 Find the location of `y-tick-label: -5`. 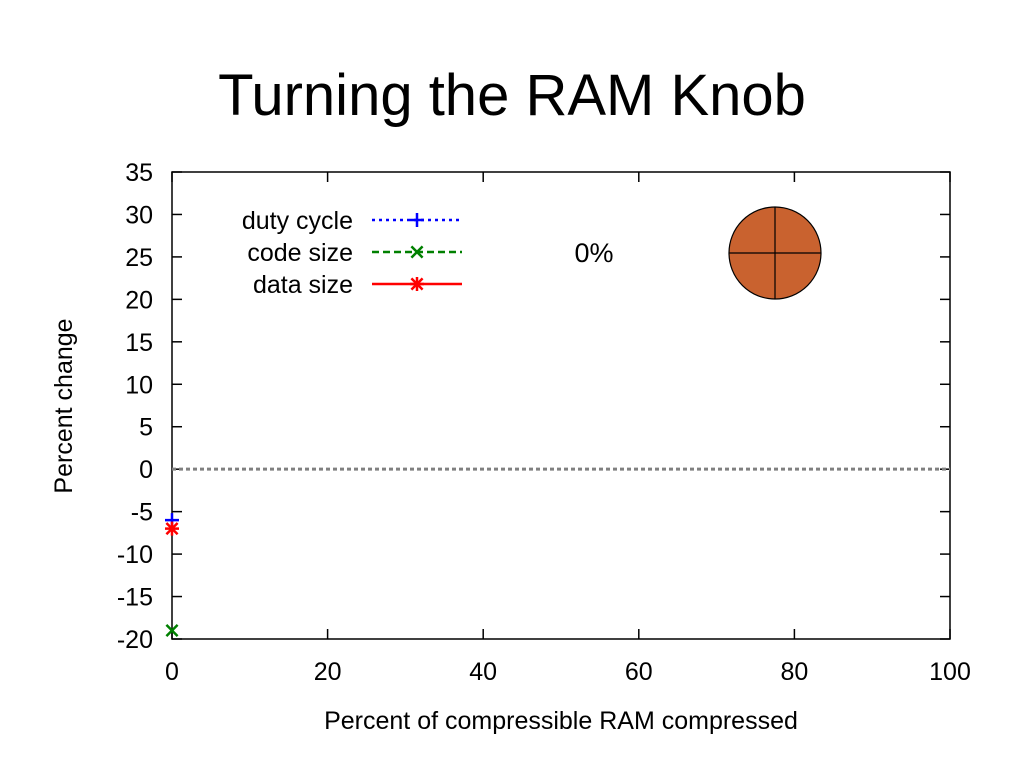

y-tick-label: -5 is located at coordinates (142, 513).